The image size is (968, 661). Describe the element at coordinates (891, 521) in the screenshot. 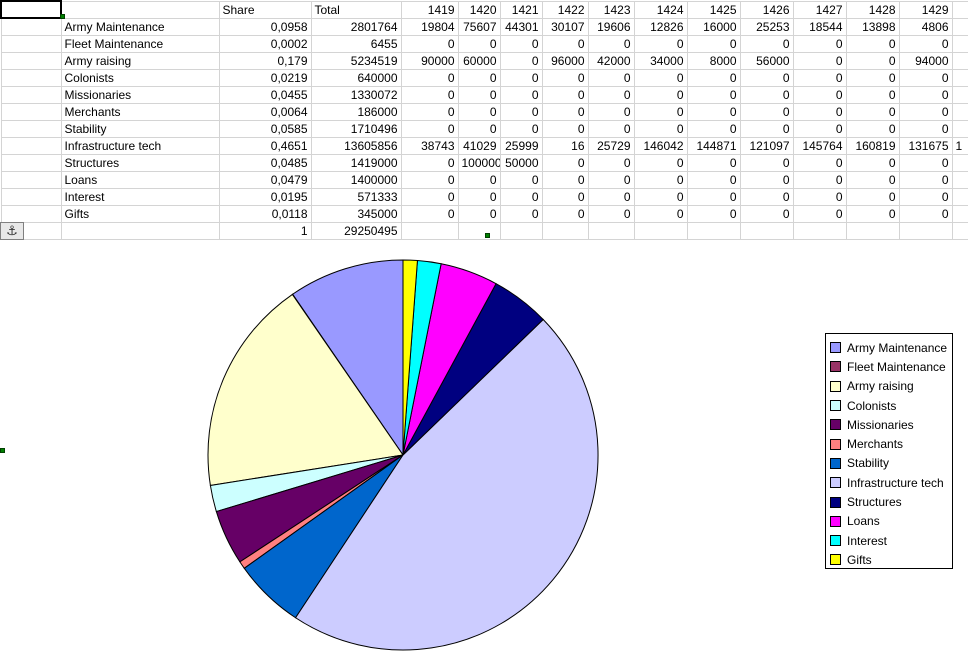

I see `legend-entry: Loans` at that location.